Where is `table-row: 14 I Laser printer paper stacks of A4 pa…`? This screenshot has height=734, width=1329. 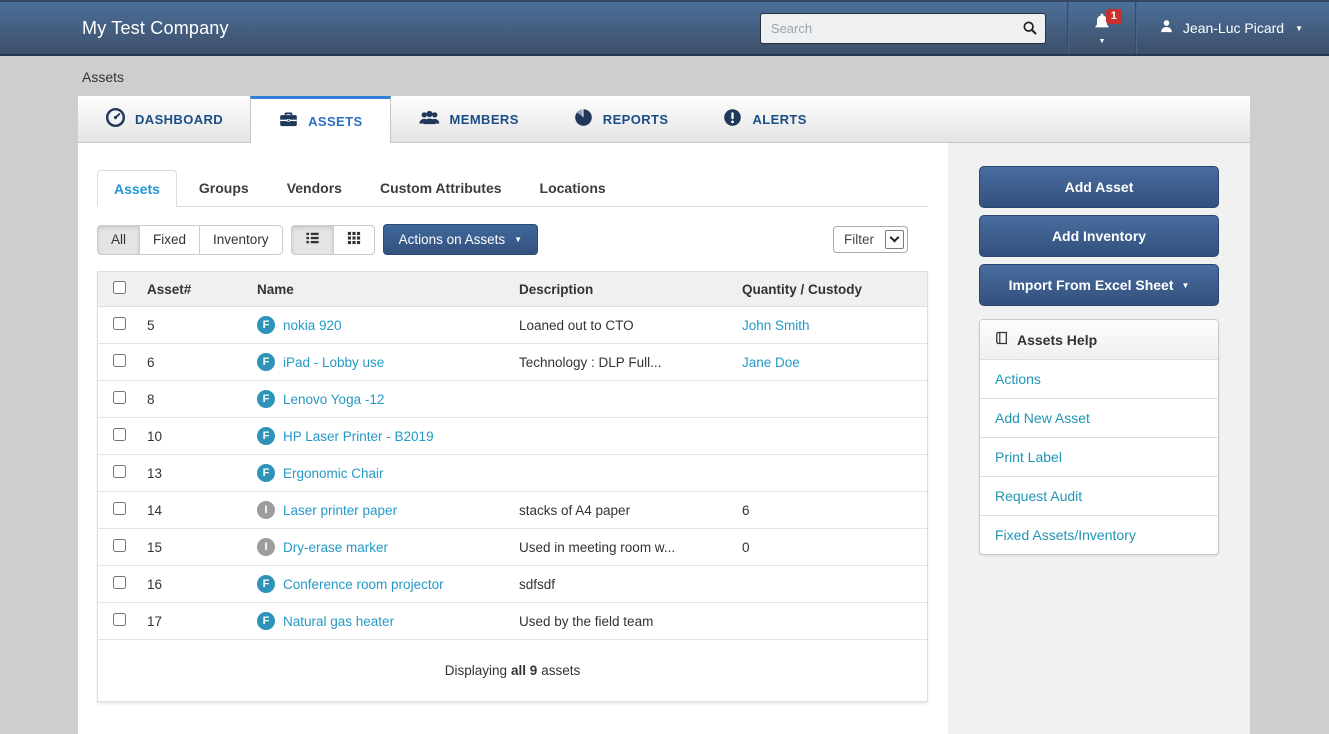
table-row: 14 I Laser printer paper stacks of A4 pa… is located at coordinates (512, 510).